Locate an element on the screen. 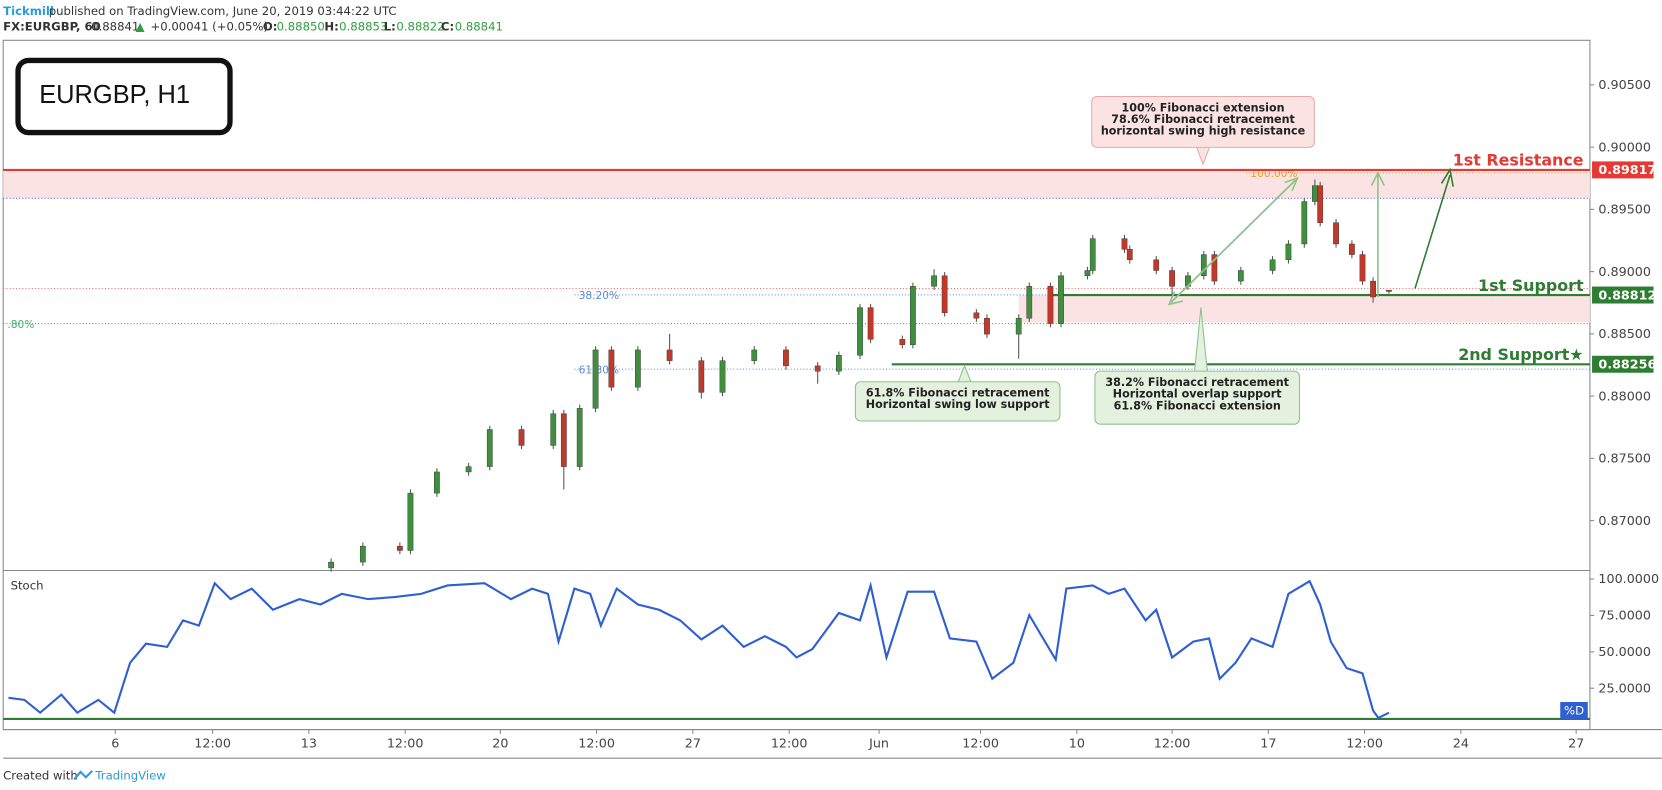 The image size is (1662, 790). legend-tag is located at coordinates (1574, 710).